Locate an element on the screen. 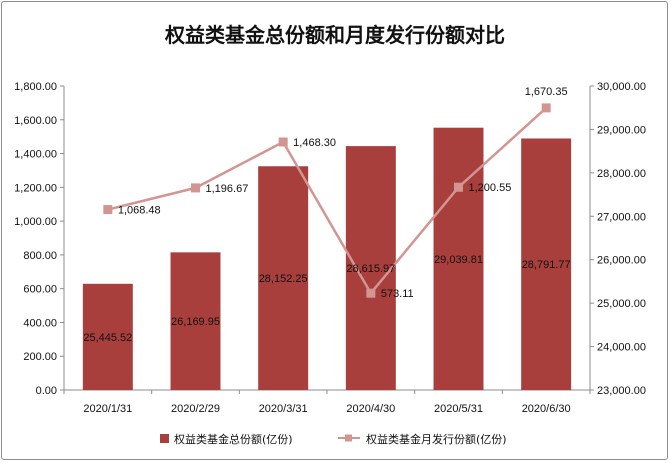  y-right-tick-label: 23,000.00 is located at coordinates (621, 391).